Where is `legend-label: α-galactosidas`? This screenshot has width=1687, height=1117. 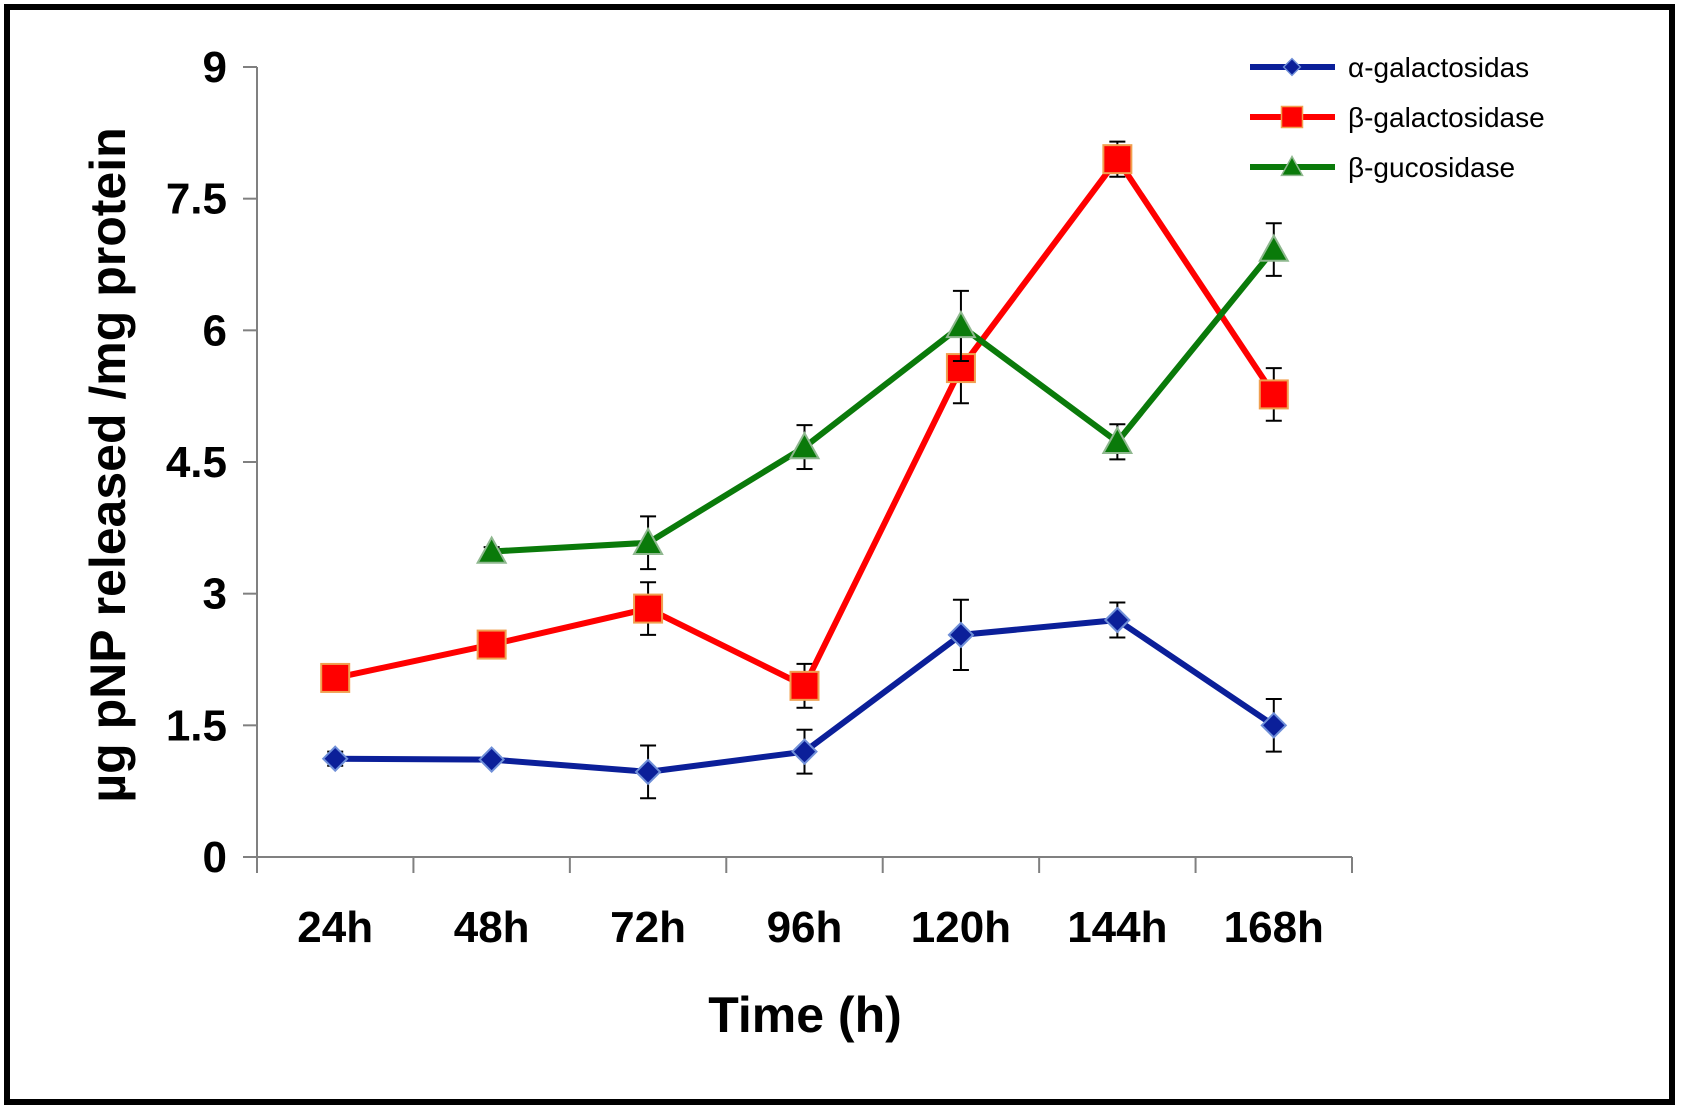 legend-label: α-galactosidas is located at coordinates (1438, 67).